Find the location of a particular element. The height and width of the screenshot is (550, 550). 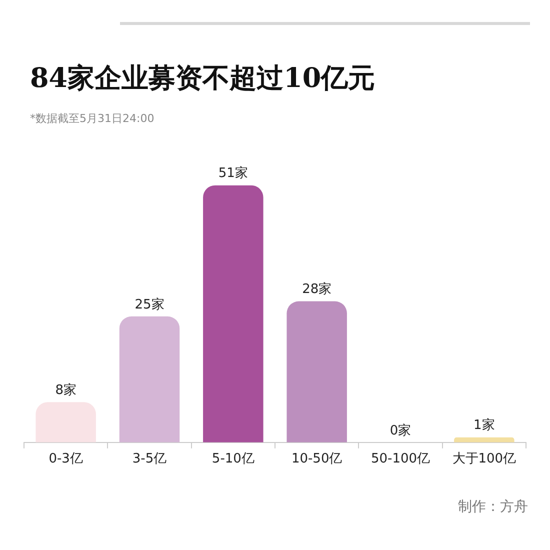

data-label: 1家 is located at coordinates (484, 425).